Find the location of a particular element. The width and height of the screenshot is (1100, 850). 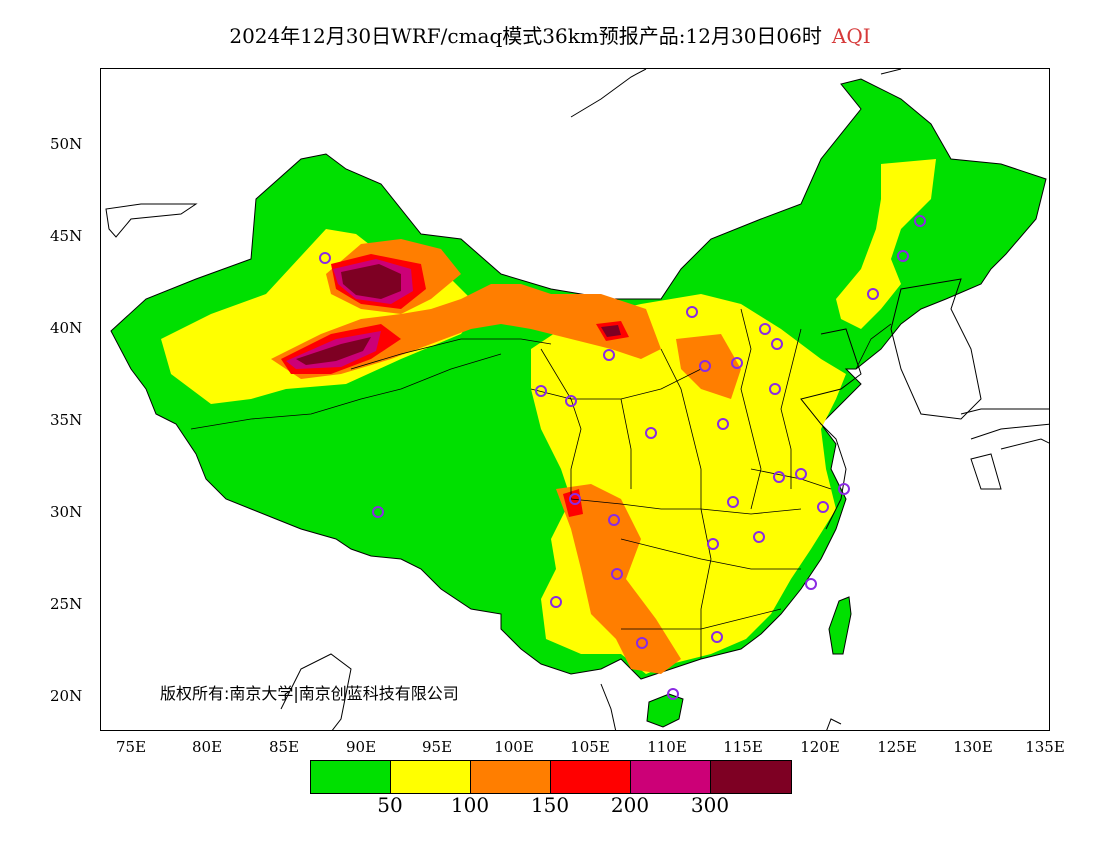

lon-label: 125E is located at coordinates (897, 747).